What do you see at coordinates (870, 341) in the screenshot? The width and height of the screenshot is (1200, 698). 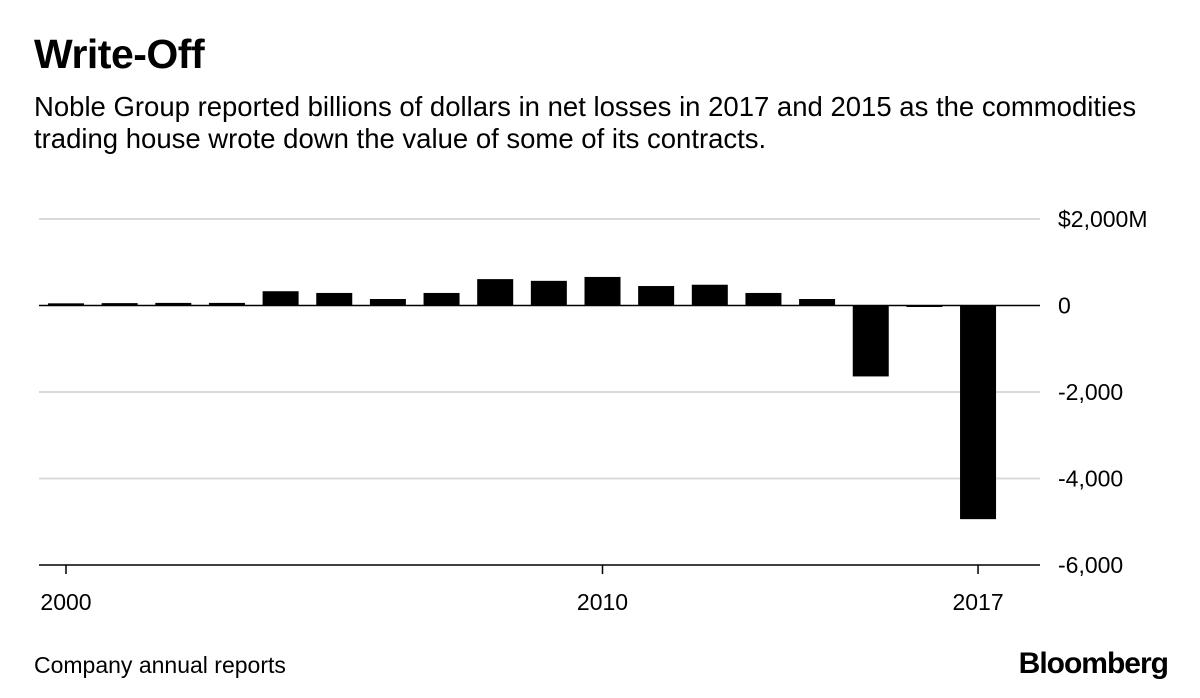 I see `bar-2015` at bounding box center [870, 341].